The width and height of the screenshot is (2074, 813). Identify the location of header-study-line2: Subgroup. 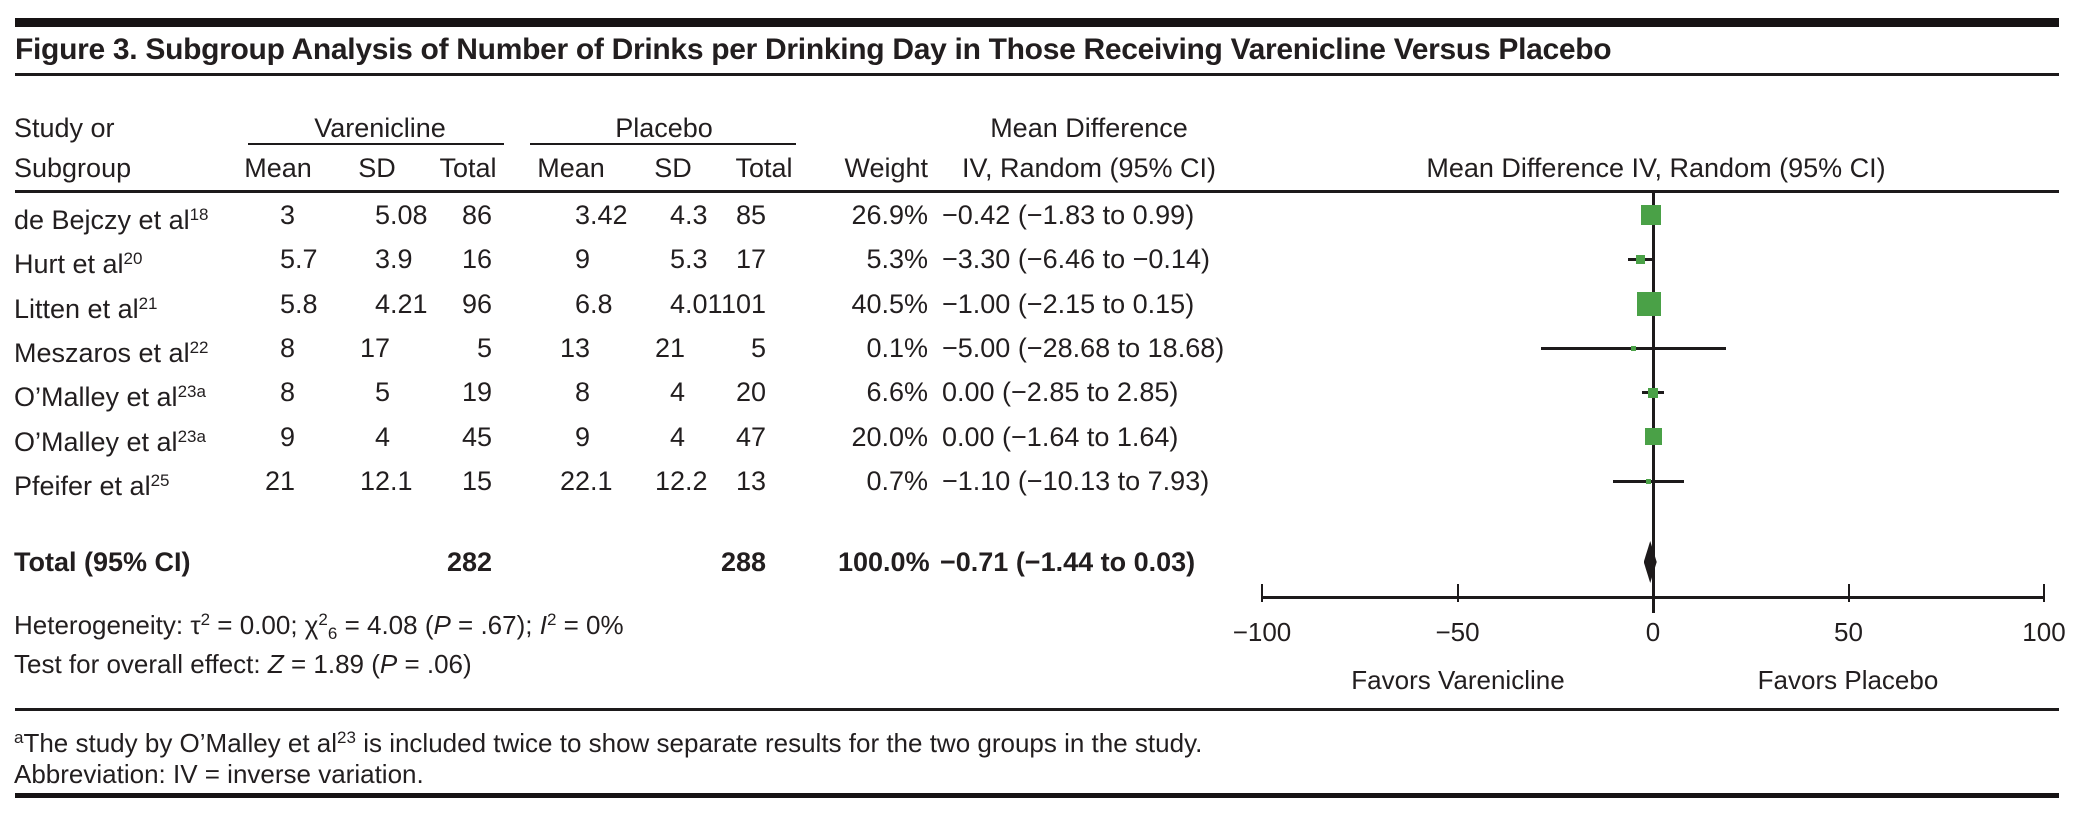
(73, 168).